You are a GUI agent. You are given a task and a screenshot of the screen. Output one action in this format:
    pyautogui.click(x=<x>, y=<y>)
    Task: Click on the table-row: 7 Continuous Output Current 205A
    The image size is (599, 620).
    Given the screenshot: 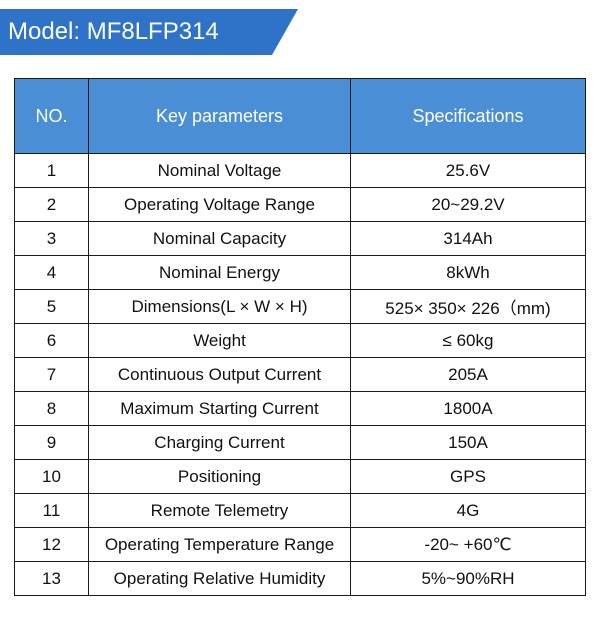 What is the action you would take?
    pyautogui.click(x=300, y=374)
    